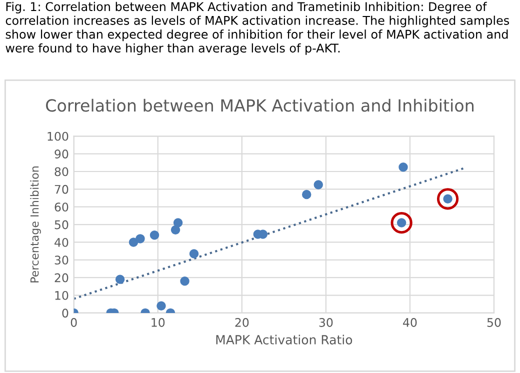  I want to click on chart-title: Correlation between MAPK Activation and Inhibition, so click(260, 105).